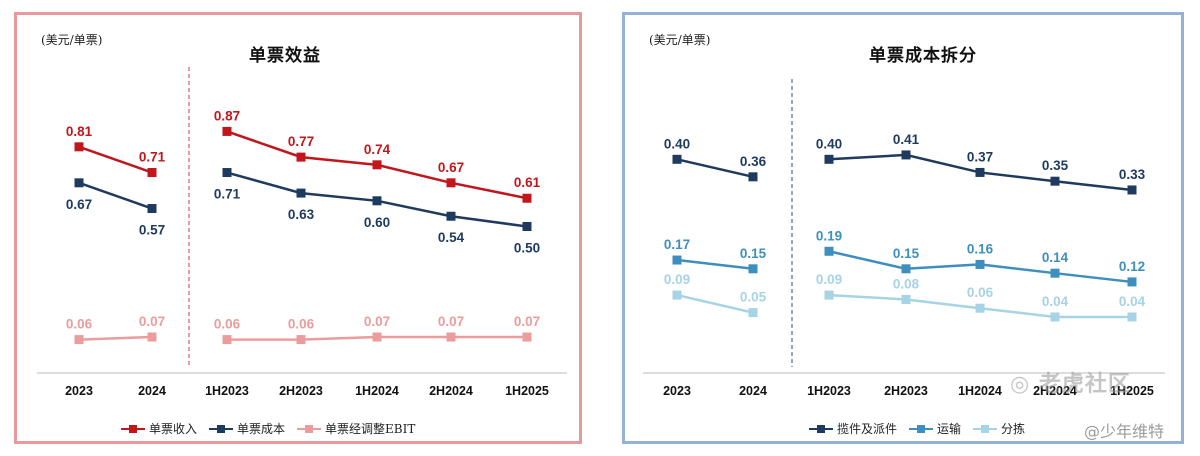  What do you see at coordinates (133, 429) in the screenshot?
I see `legend-swatch-revenue` at bounding box center [133, 429].